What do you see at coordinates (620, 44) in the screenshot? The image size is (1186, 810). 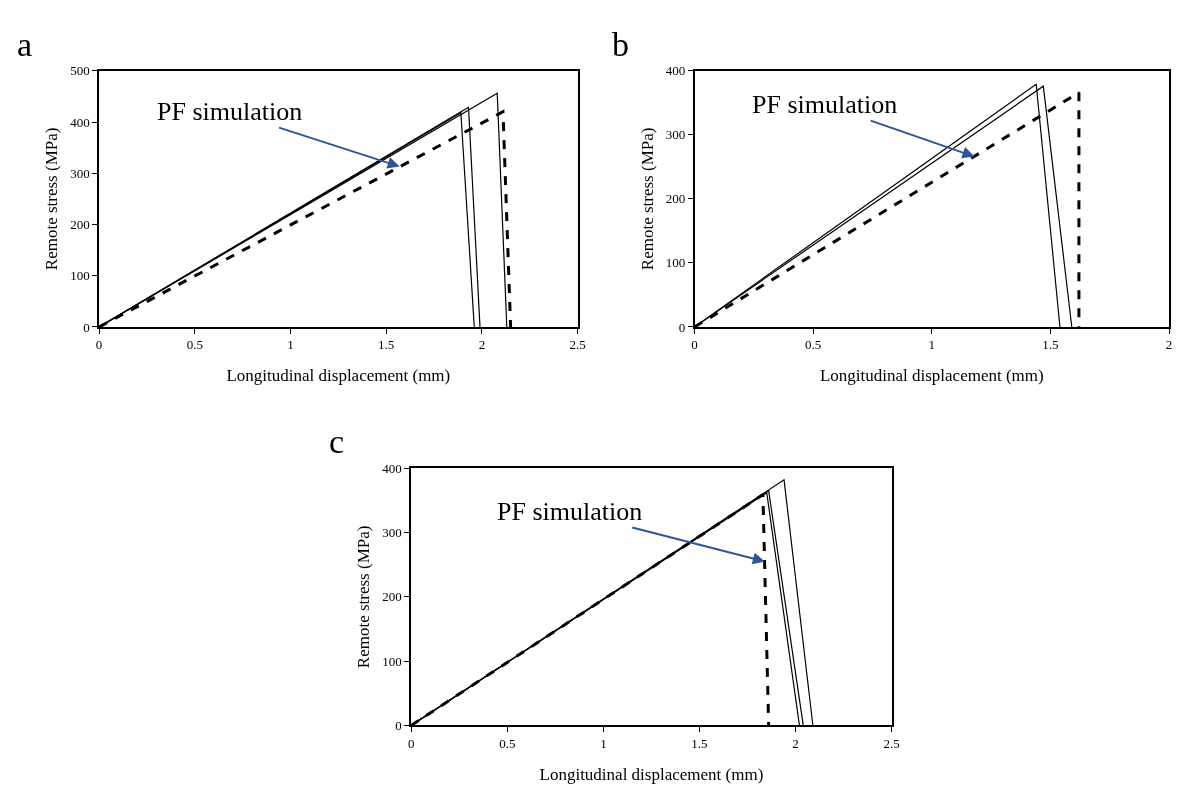 I see `chart-title: b` at bounding box center [620, 44].